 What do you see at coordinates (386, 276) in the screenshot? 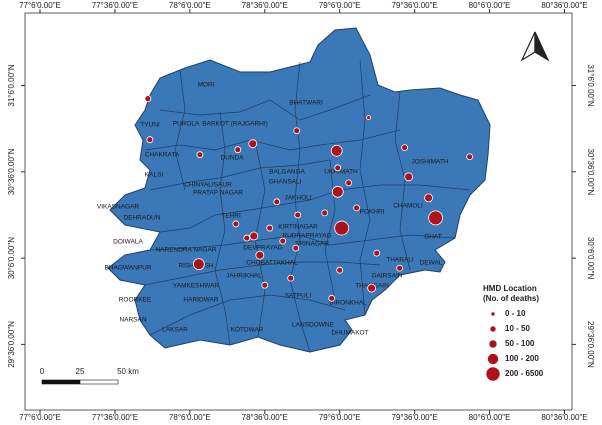
I see `place-label: GAIRSAIN` at bounding box center [386, 276].